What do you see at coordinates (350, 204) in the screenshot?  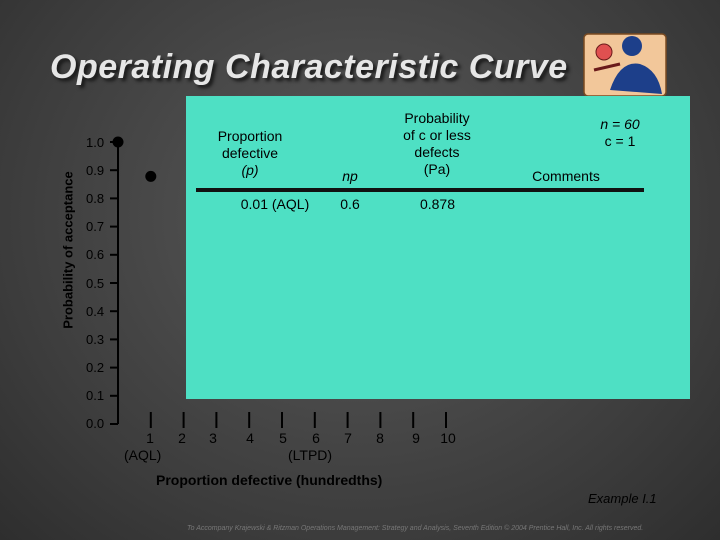 I see `cell-np: 0.6` at bounding box center [350, 204].